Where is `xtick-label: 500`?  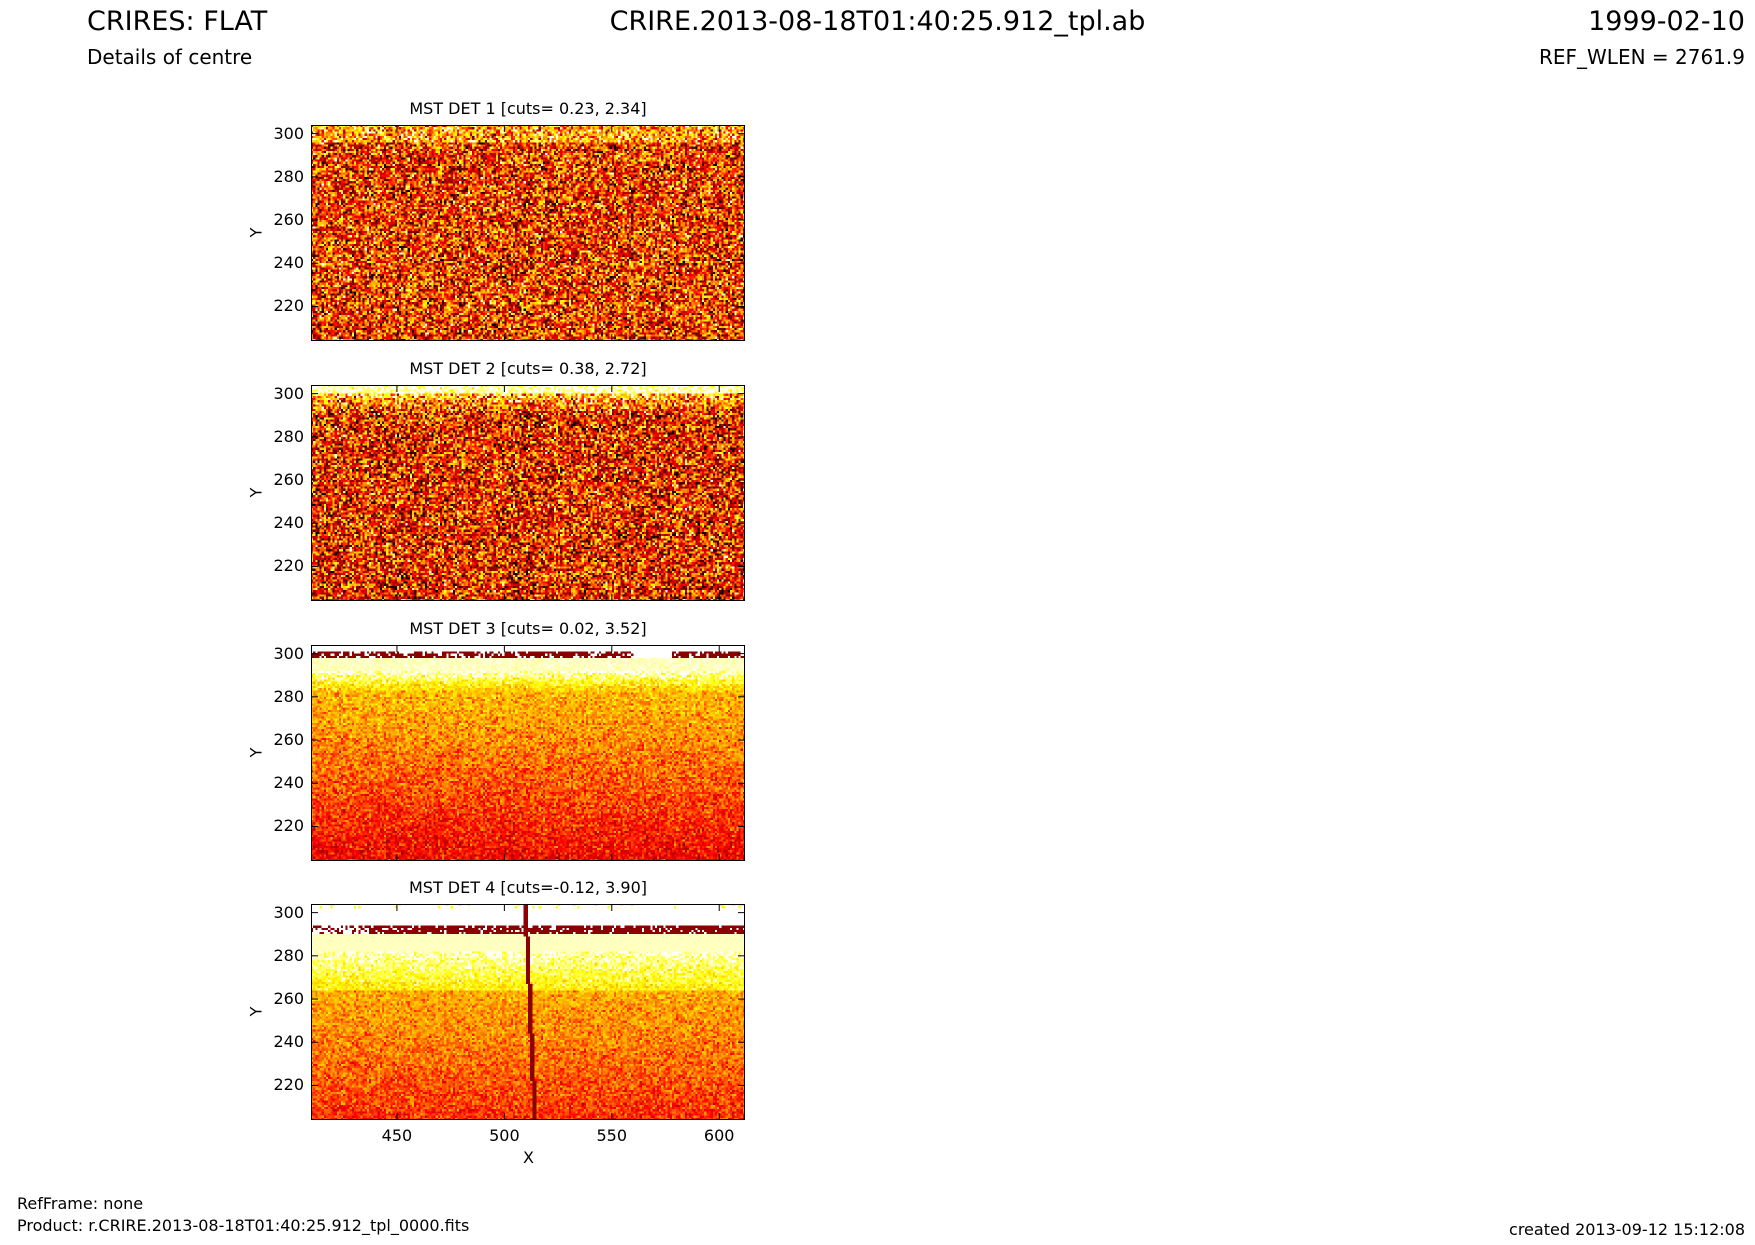
xtick-label: 500 is located at coordinates (504, 1135).